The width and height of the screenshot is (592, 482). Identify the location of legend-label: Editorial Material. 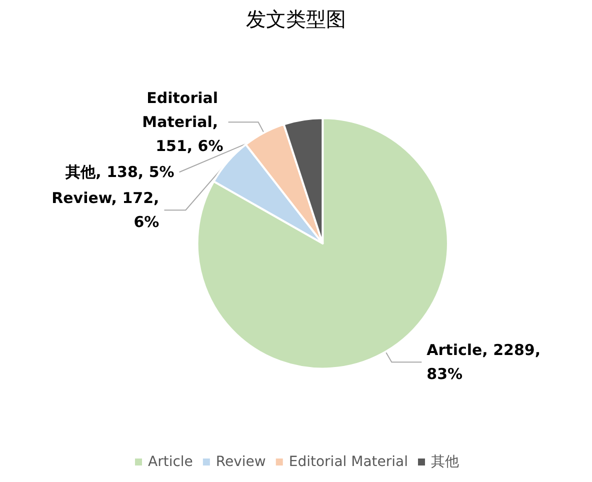
(348, 462).